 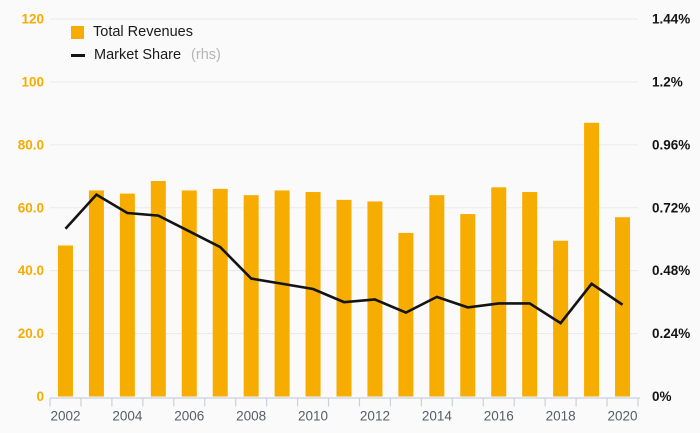 What do you see at coordinates (31, 333) in the screenshot?
I see `y-axis-left-label: 20.0` at bounding box center [31, 333].